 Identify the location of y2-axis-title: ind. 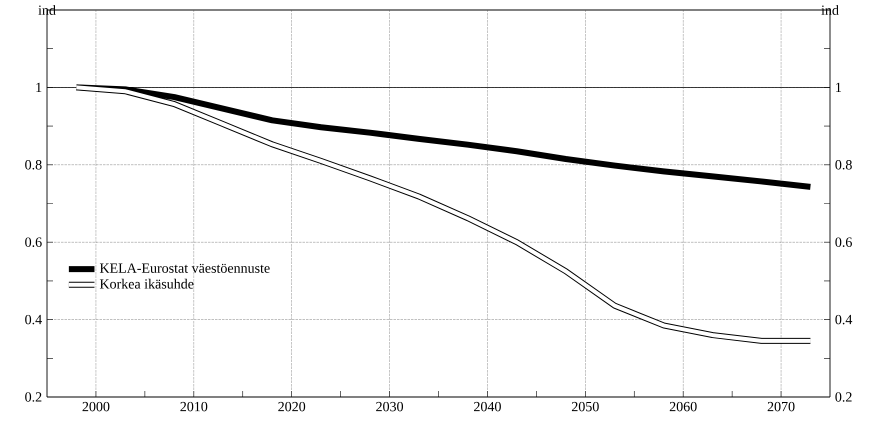
(830, 10).